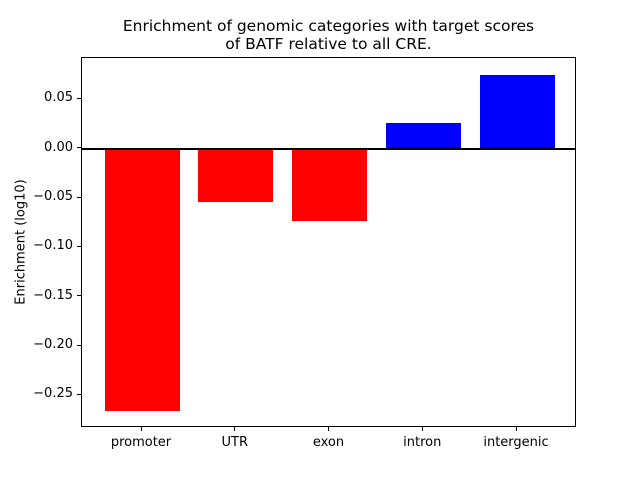 The width and height of the screenshot is (640, 480). What do you see at coordinates (53, 197) in the screenshot?
I see `y-tick-label: −0.05` at bounding box center [53, 197].